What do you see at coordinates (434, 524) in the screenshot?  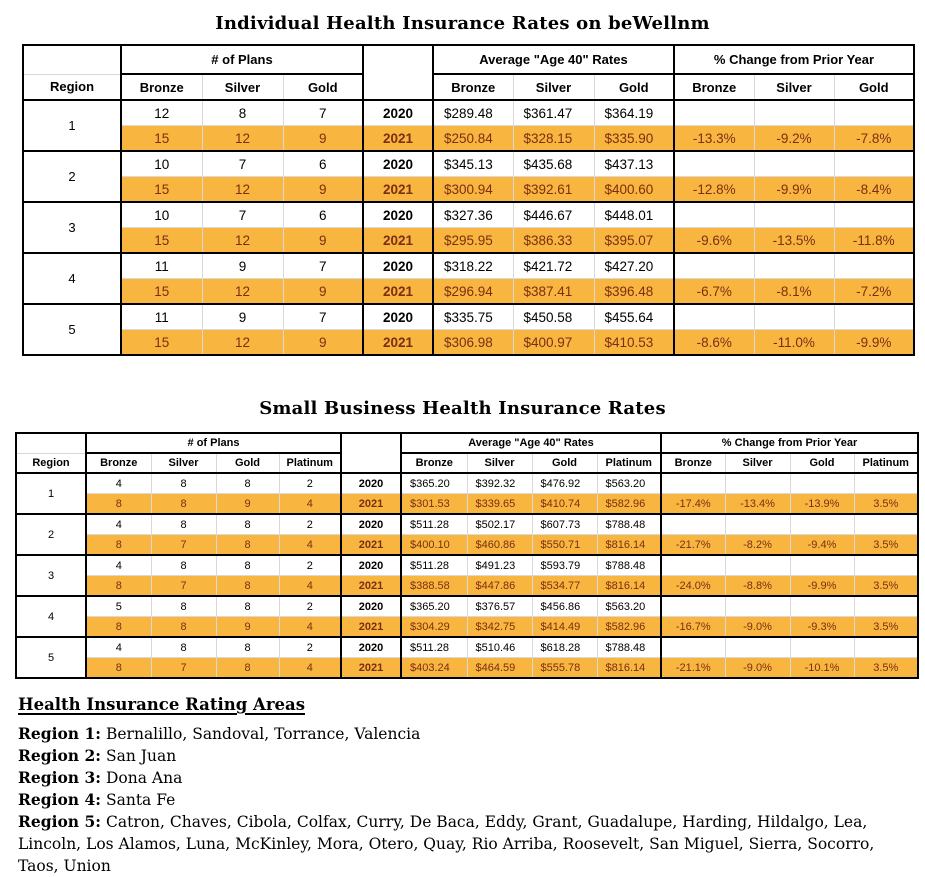 I see `rate-cell: $511.28` at bounding box center [434, 524].